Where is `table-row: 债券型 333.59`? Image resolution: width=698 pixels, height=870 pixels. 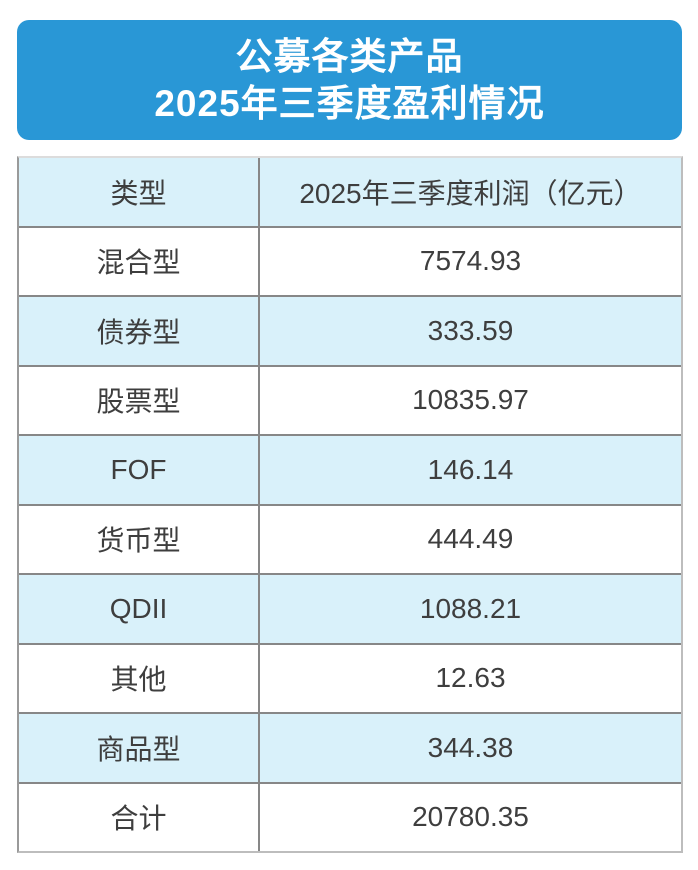 table-row: 债券型 333.59 is located at coordinates (350, 330).